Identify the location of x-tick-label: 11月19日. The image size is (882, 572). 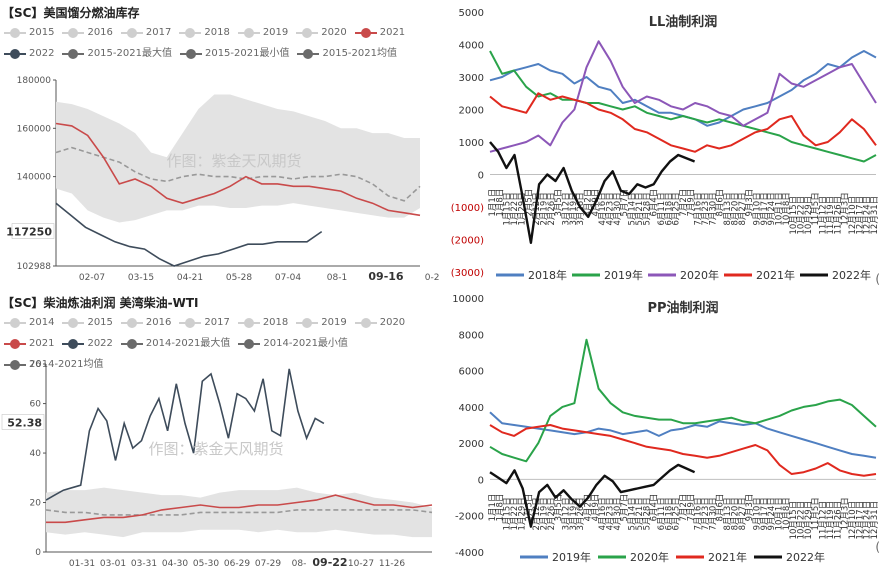
(831, 215).